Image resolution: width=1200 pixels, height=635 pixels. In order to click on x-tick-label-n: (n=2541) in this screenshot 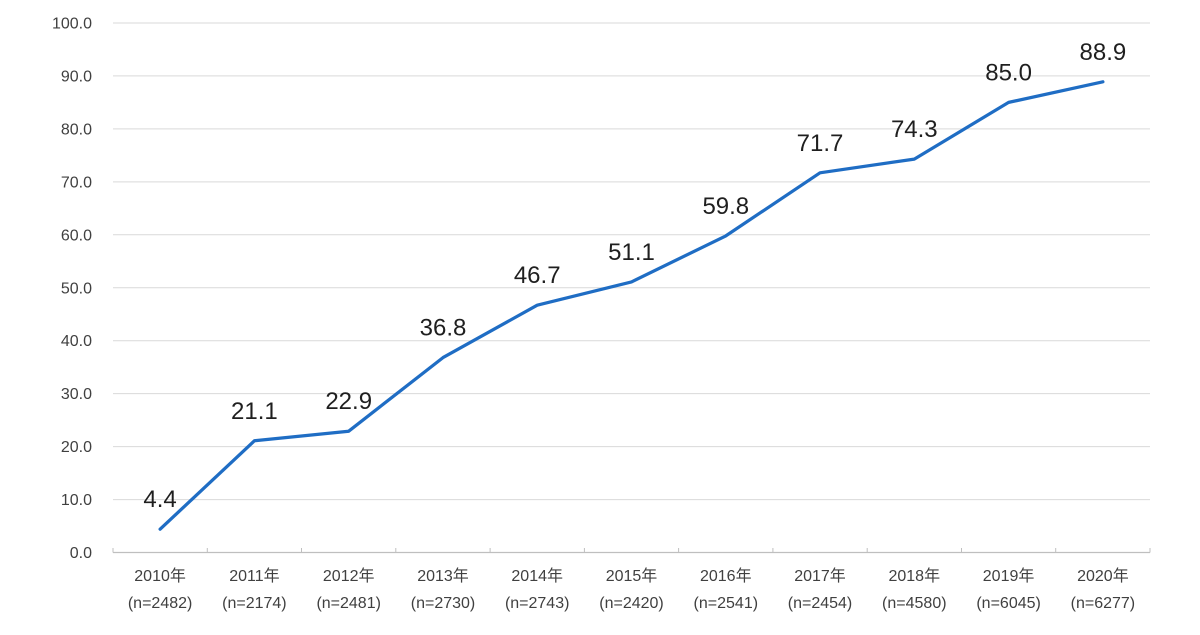, I will do `click(726, 603)`.